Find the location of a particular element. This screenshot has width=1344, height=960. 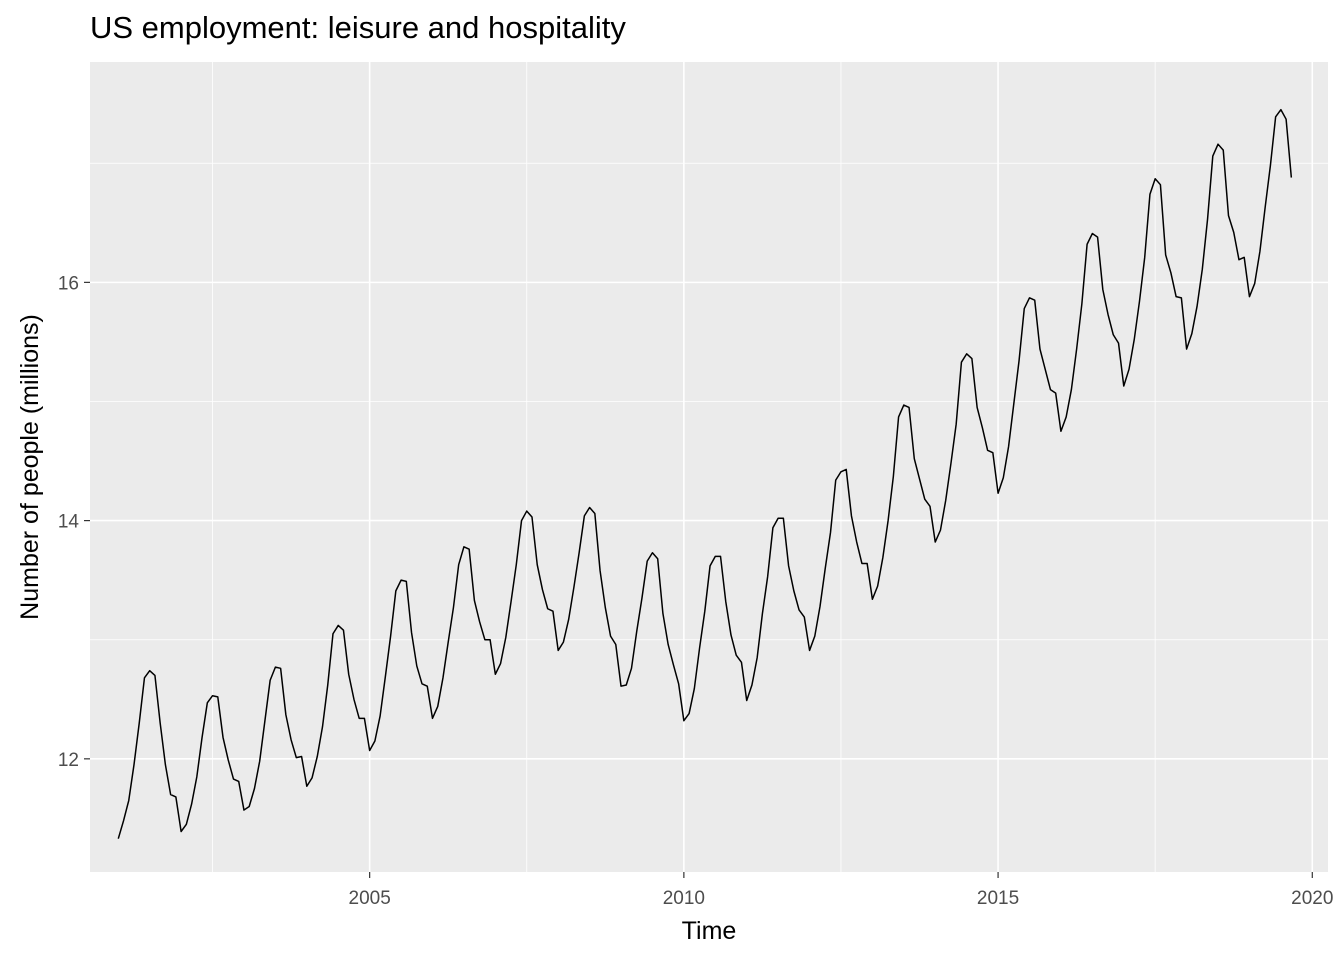

x-axis-title: Time is located at coordinates (709, 931).